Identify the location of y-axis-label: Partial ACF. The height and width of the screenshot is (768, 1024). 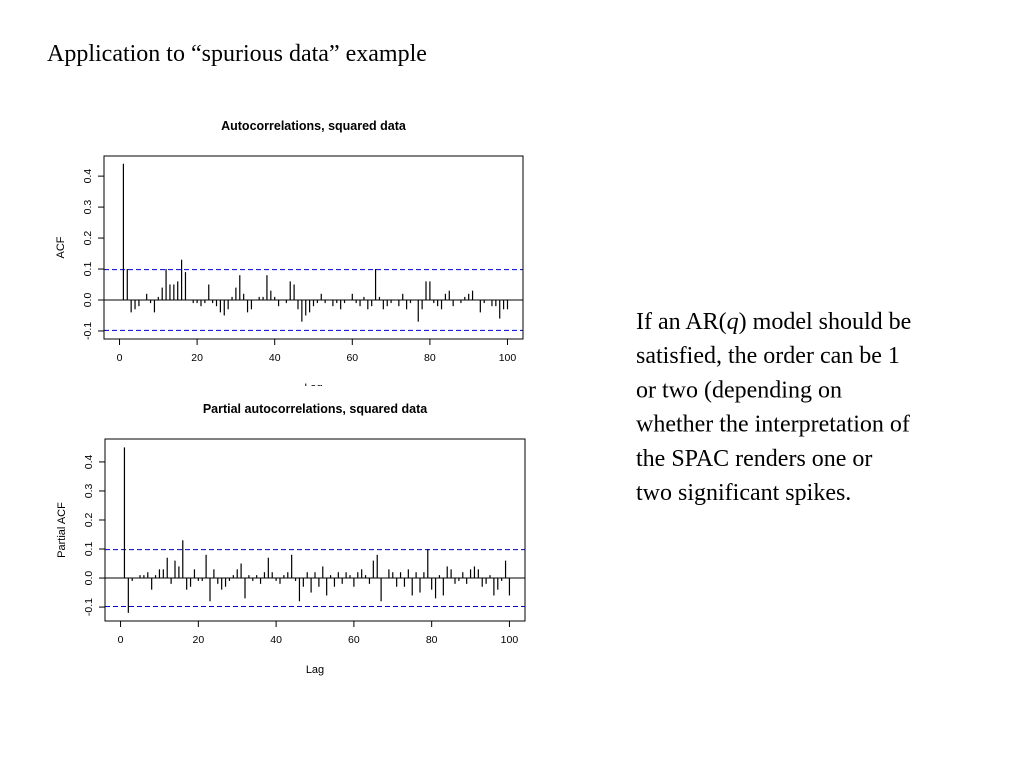
(62, 530).